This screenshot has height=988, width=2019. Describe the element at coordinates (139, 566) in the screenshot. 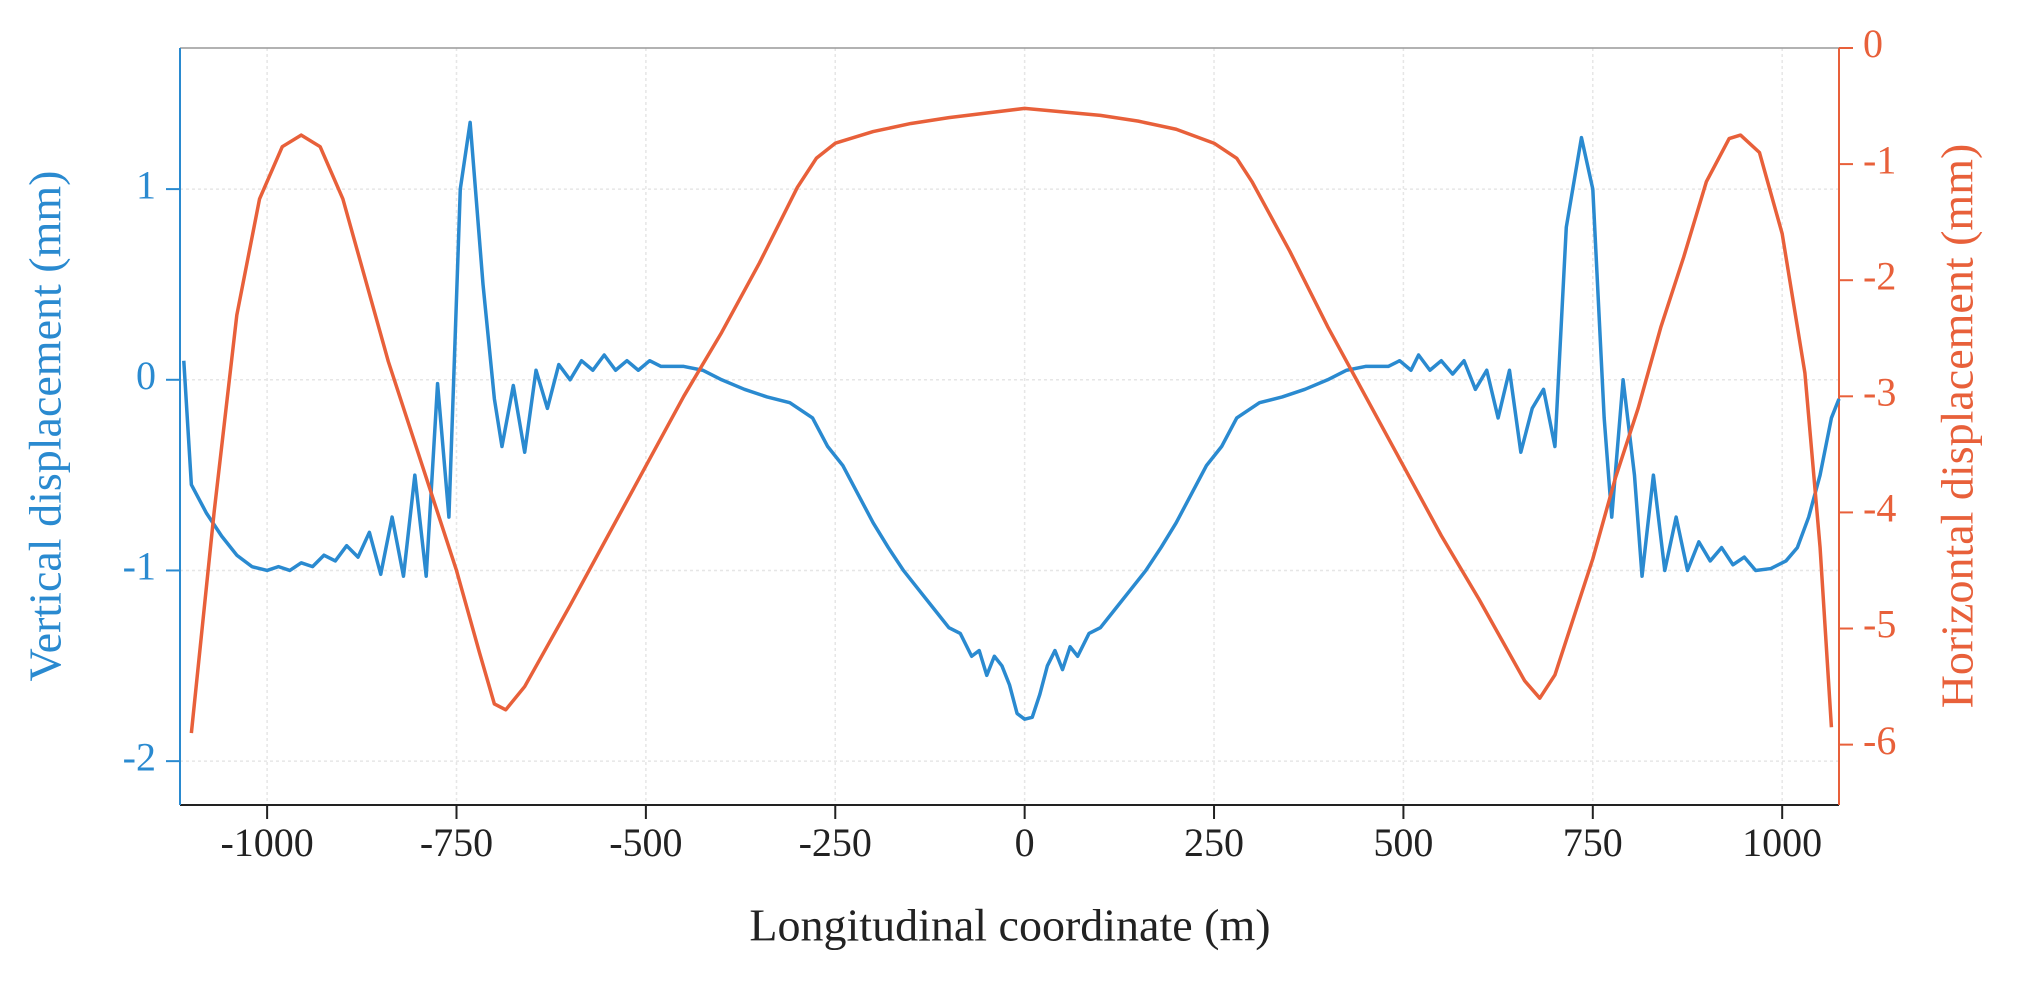

I see `y-tick-label: -1` at that location.